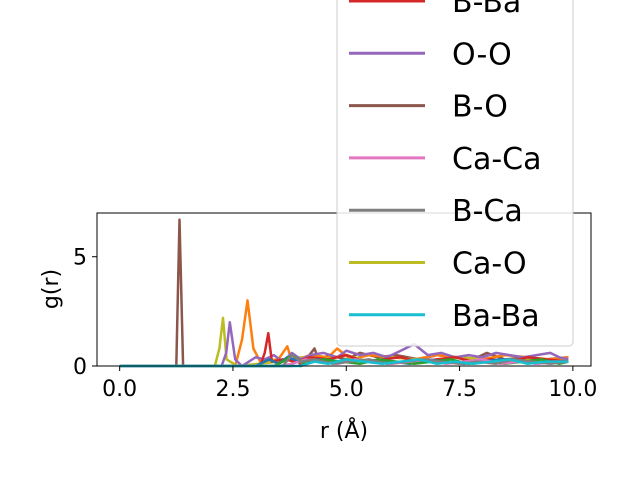 The image size is (640, 480). I want to click on series-line-o-o, so click(344, 344).